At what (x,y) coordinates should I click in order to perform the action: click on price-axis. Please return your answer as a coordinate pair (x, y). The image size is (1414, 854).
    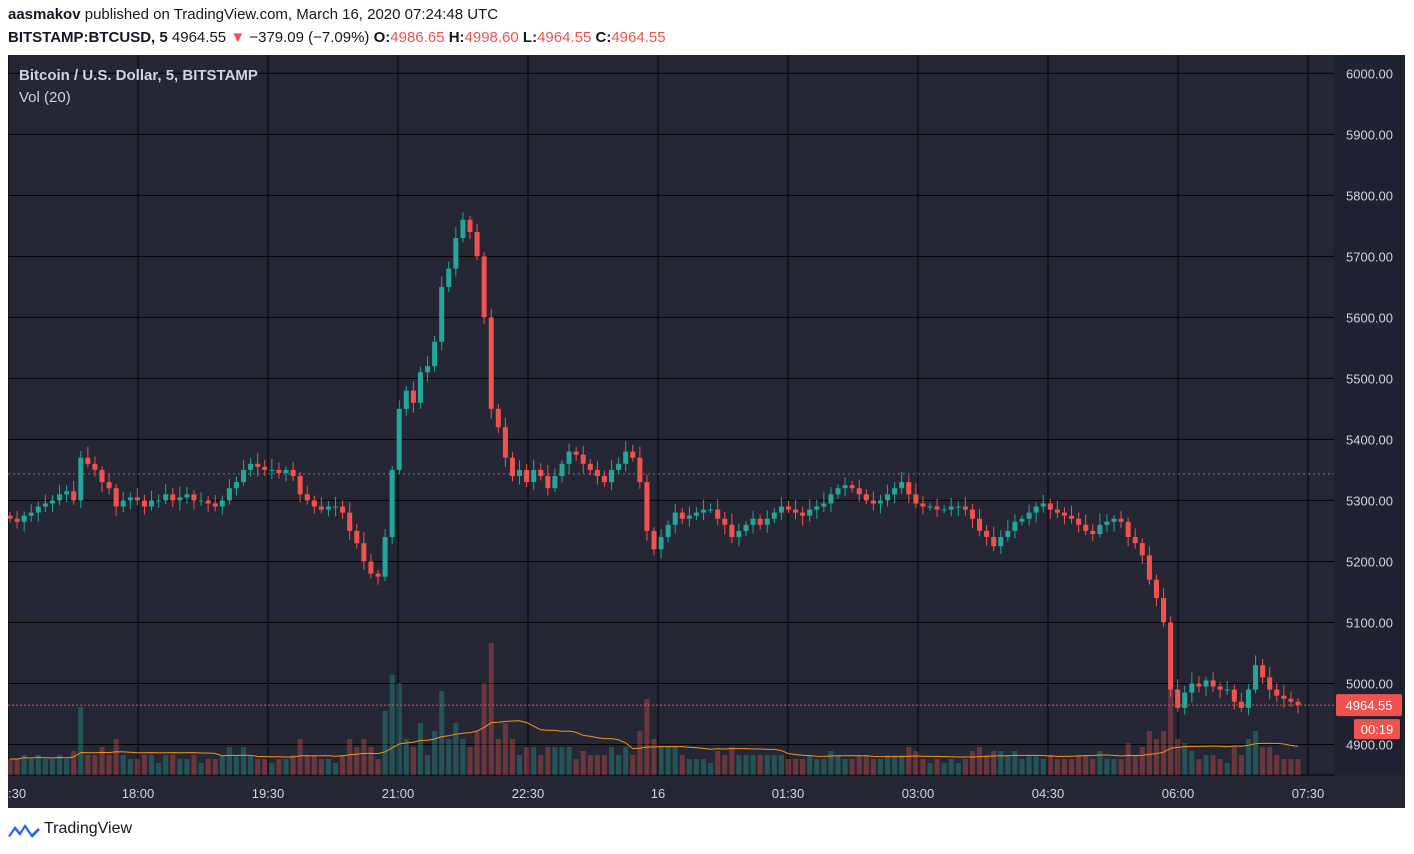
    Looking at the image, I should click on (1369, 415).